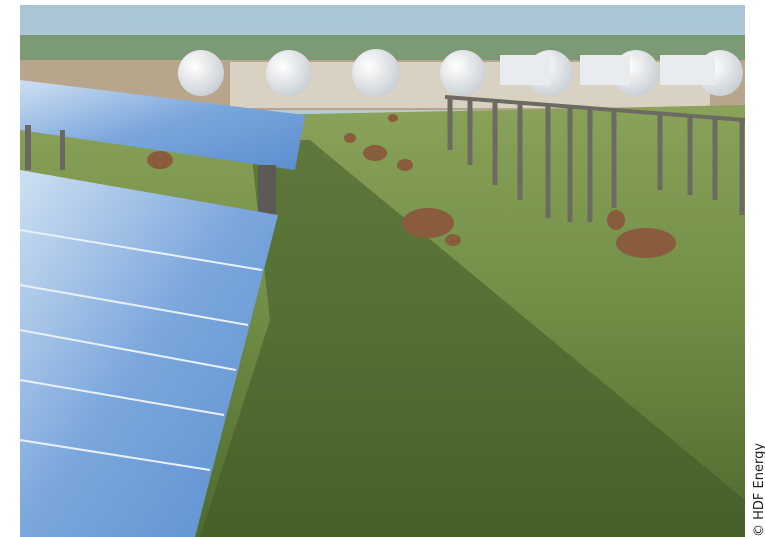  Describe the element at coordinates (758, 489) in the screenshot. I see `credit: © HDF Energy` at that location.